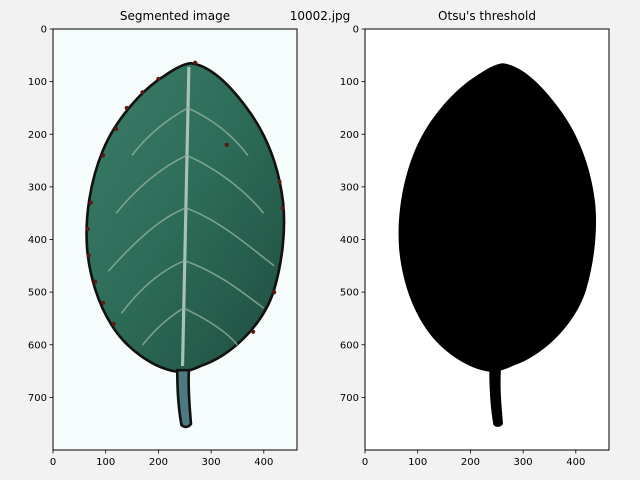  Describe the element at coordinates (175, 16) in the screenshot. I see `panel-title-segmented: Segmented image` at that location.